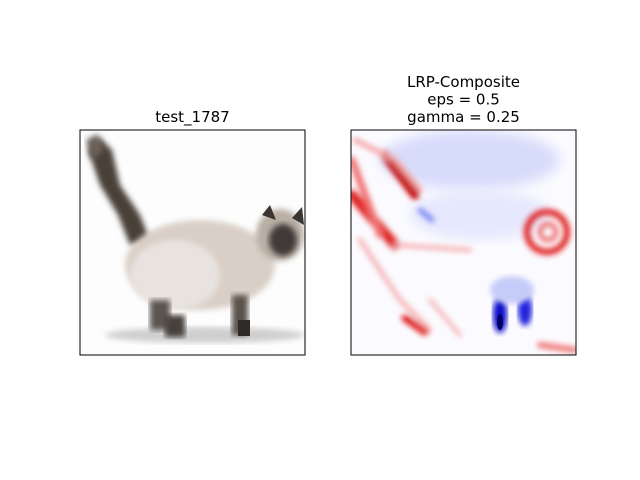  What do you see at coordinates (463, 100) in the screenshot?
I see `panel-title: eps = 0.5` at bounding box center [463, 100].